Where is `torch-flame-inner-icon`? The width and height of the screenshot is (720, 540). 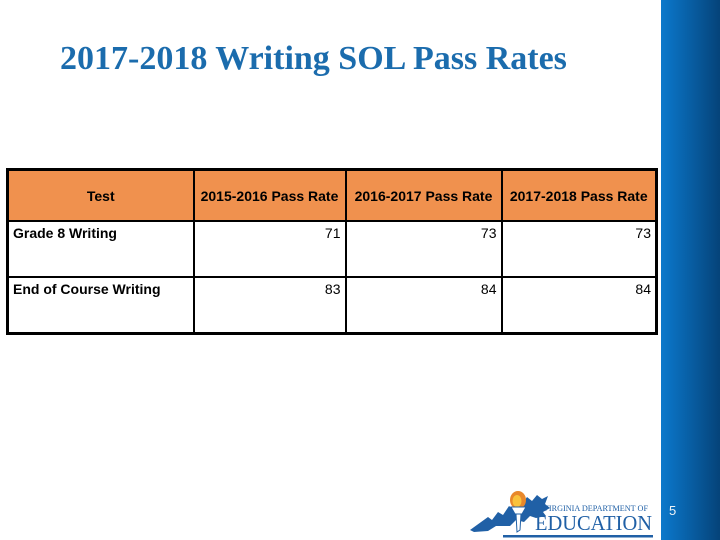 torch-flame-inner-icon is located at coordinates (517, 501).